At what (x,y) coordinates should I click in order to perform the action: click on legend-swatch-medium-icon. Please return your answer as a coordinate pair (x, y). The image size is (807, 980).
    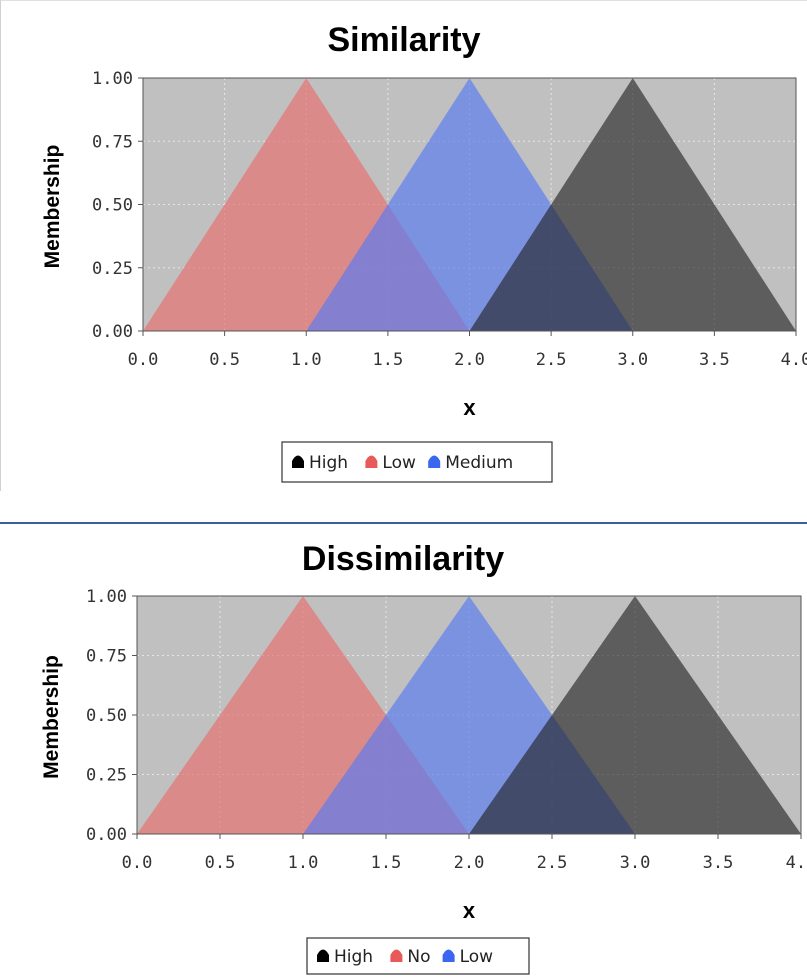
    Looking at the image, I should click on (434, 461).